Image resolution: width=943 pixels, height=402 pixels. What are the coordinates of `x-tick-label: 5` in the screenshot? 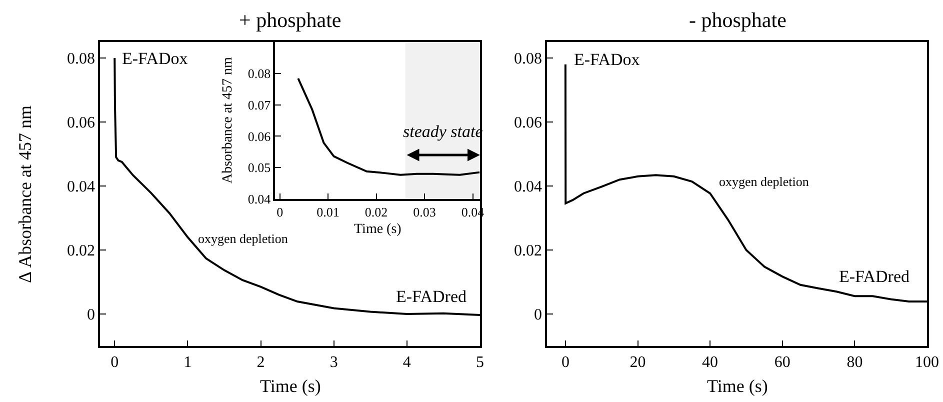 It's located at (480, 362).